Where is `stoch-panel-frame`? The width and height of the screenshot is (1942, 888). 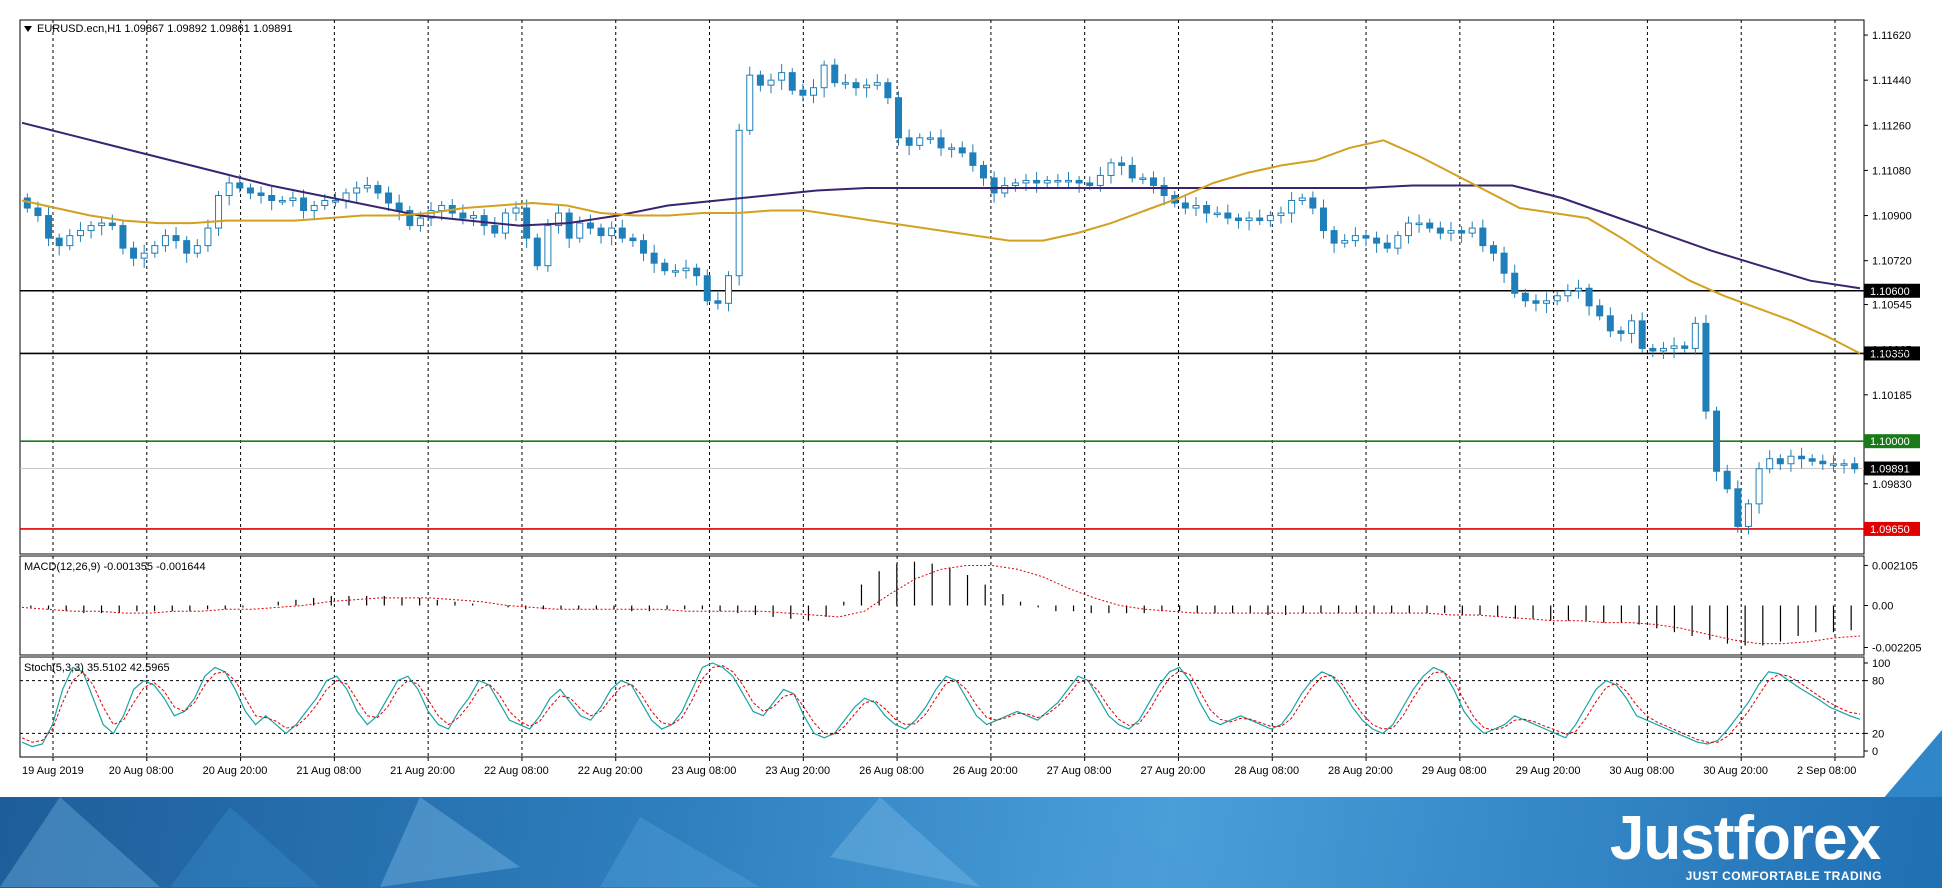 stoch-panel-frame is located at coordinates (942, 707).